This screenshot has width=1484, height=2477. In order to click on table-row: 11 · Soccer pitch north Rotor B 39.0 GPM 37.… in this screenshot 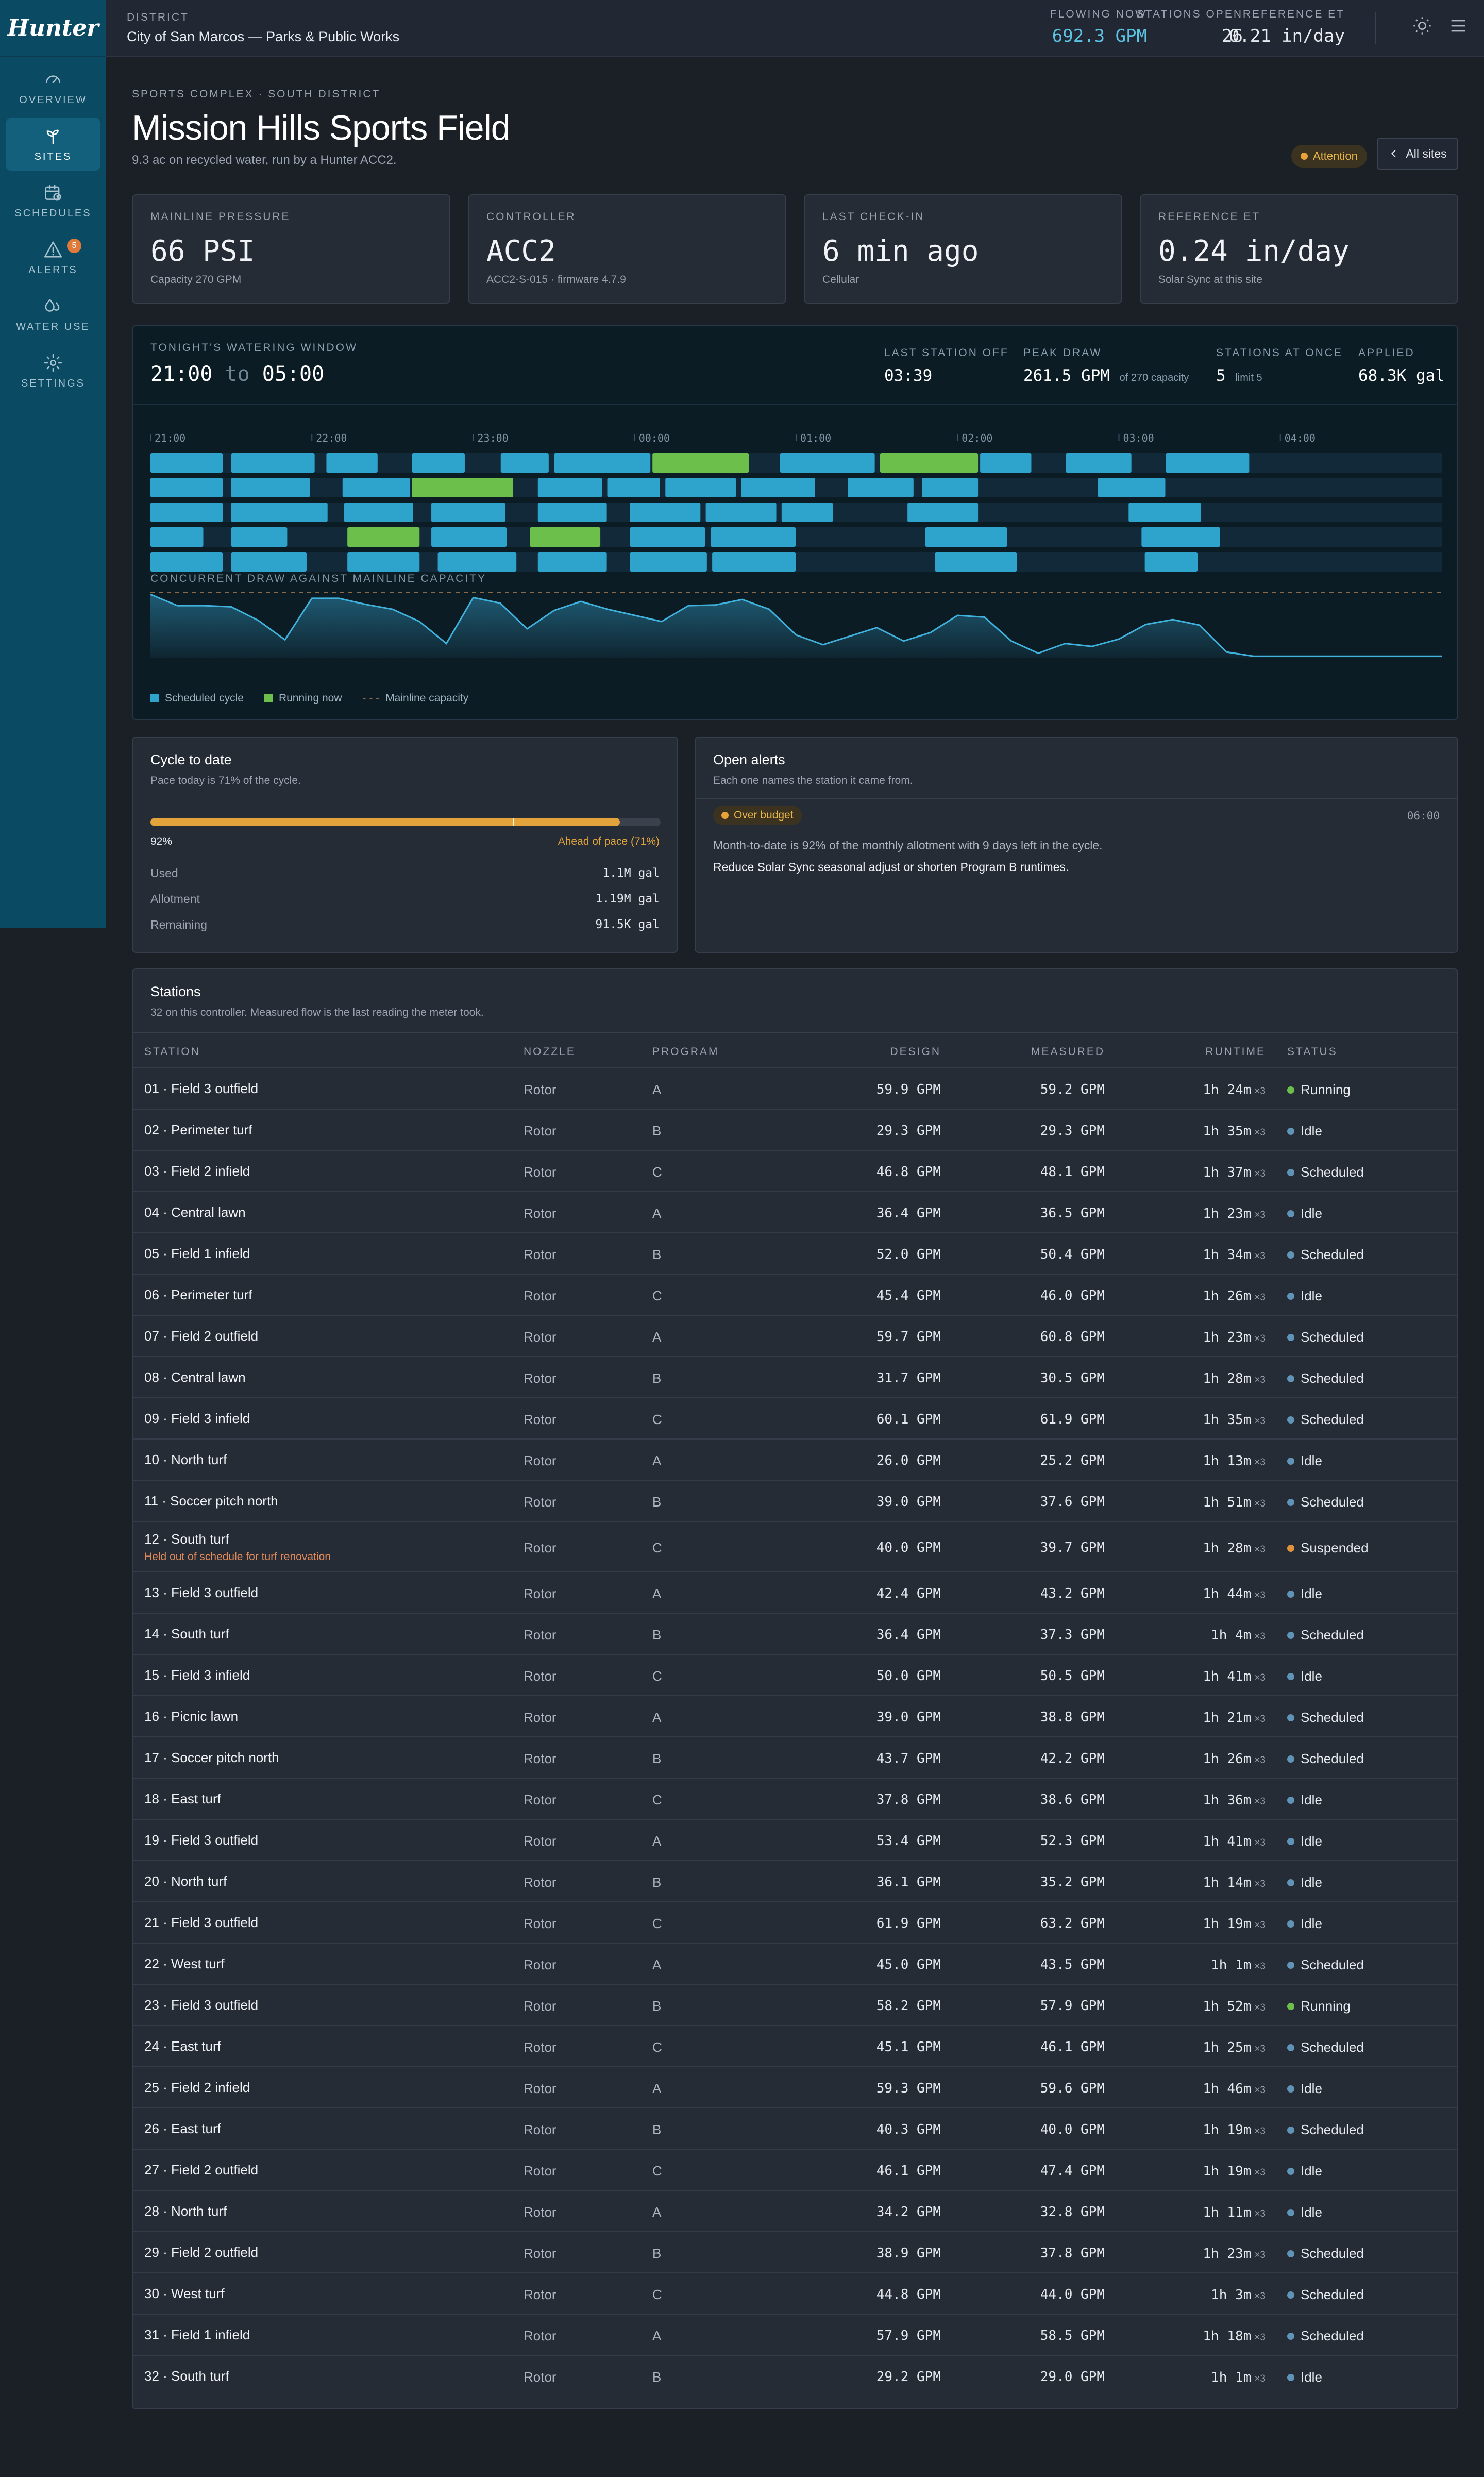, I will do `click(795, 1500)`.